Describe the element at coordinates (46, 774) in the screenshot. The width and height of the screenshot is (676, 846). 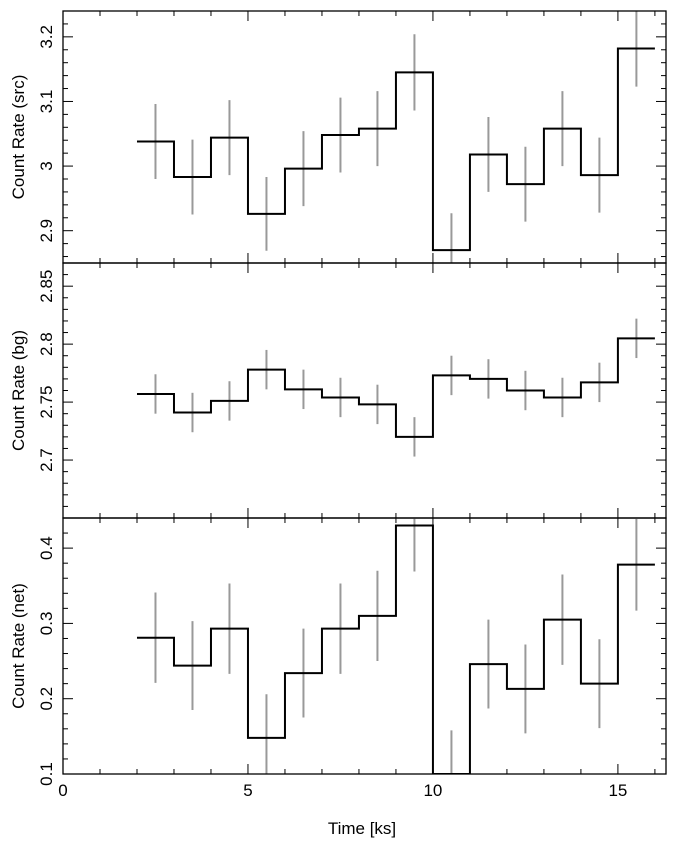
I see `y-tick-label: 0.1` at that location.